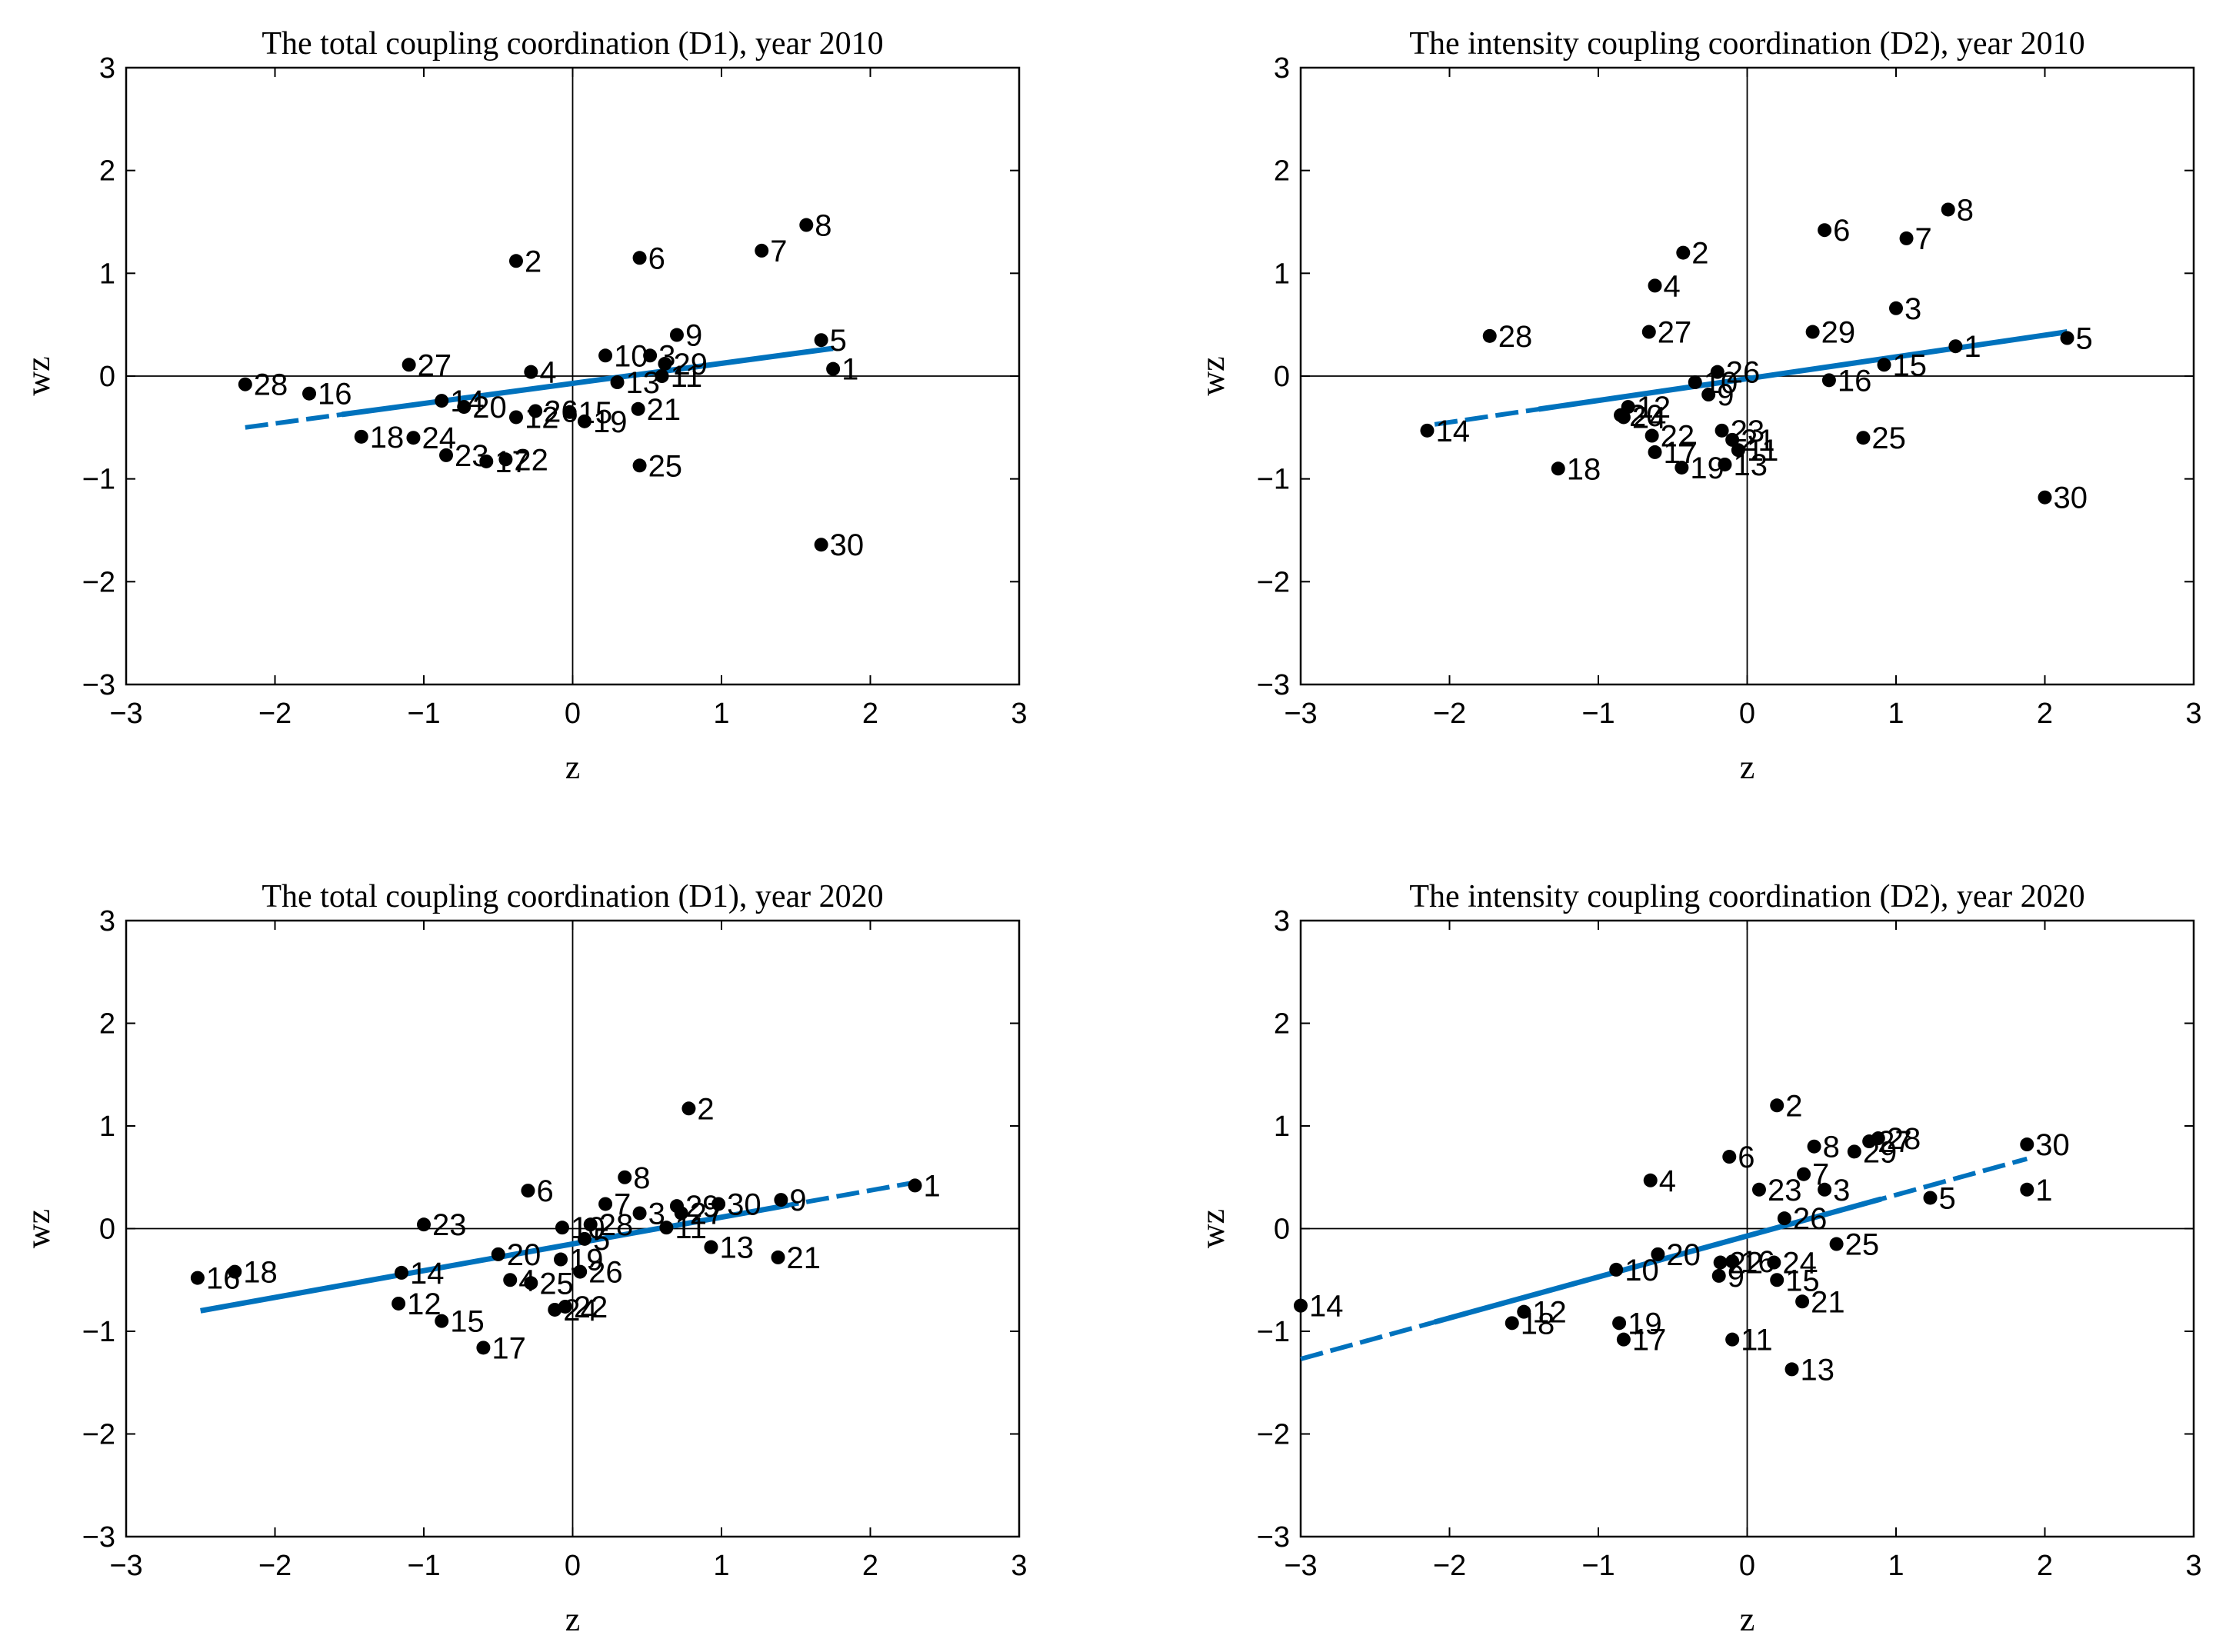 Image resolution: width=2226 pixels, height=1652 pixels. Describe the element at coordinates (1212, 1228) in the screenshot. I see `y-axis-label: wz` at that location.